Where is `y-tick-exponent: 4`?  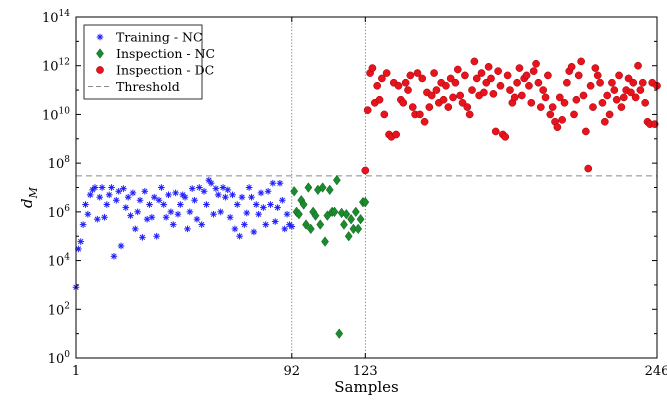 y-tick-exponent: 4 is located at coordinates (67, 258).